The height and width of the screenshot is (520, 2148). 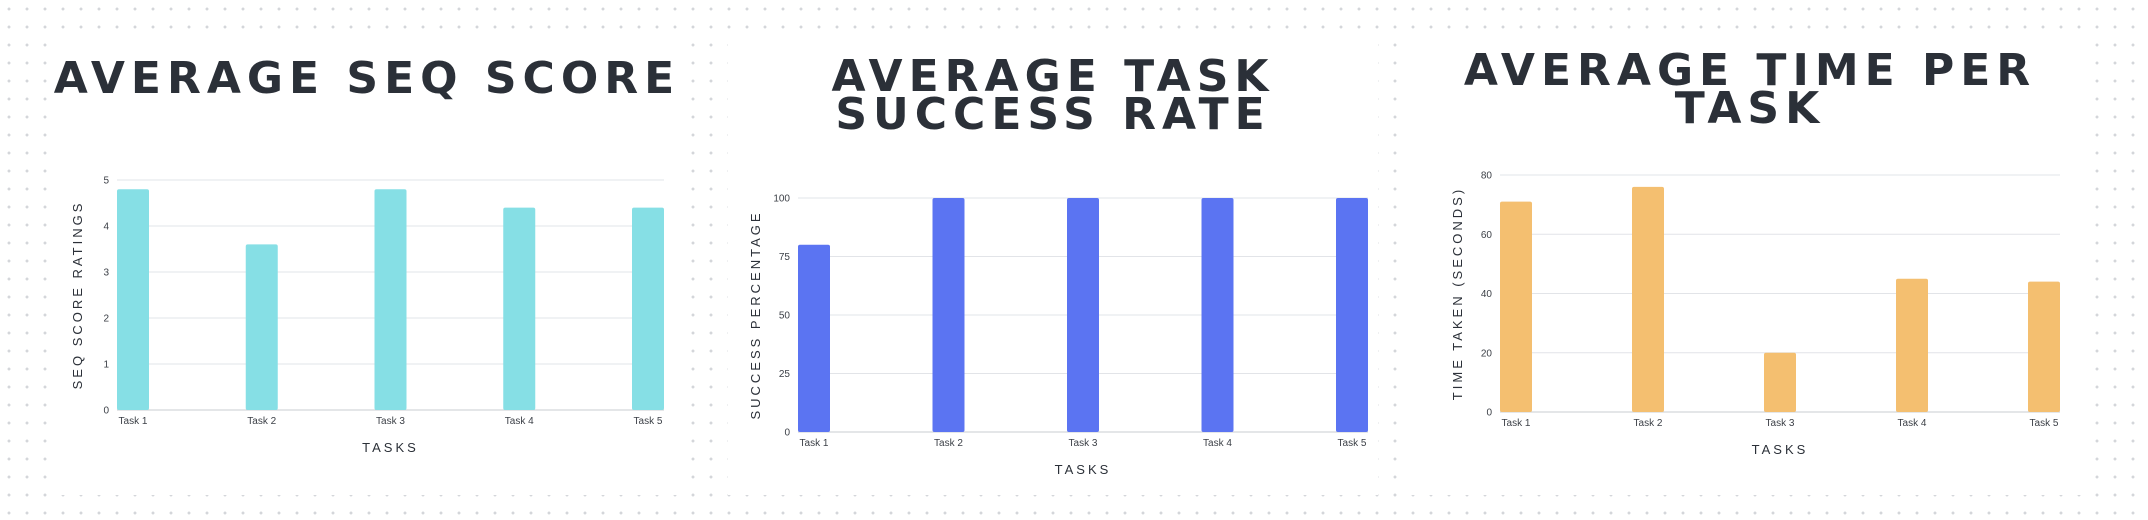 What do you see at coordinates (755, 314) in the screenshot?
I see `y-axis-label: SUCCESS PERCENTAGE` at bounding box center [755, 314].